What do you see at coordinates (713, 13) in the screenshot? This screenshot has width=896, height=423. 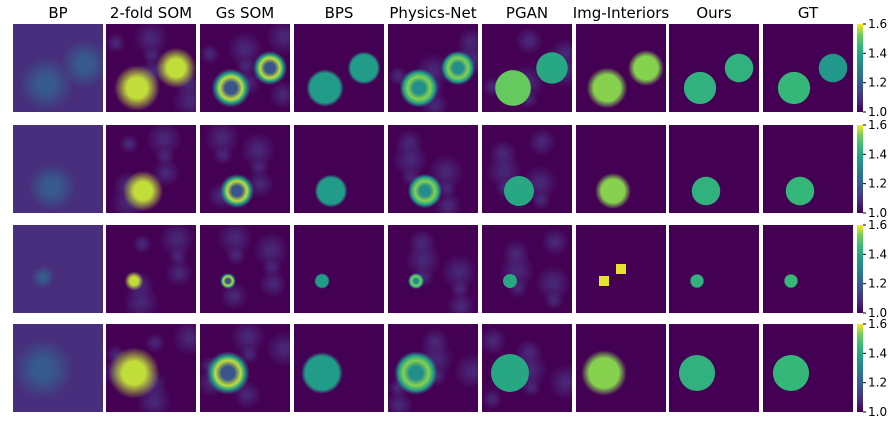 I see `column-title: Ours` at bounding box center [713, 13].